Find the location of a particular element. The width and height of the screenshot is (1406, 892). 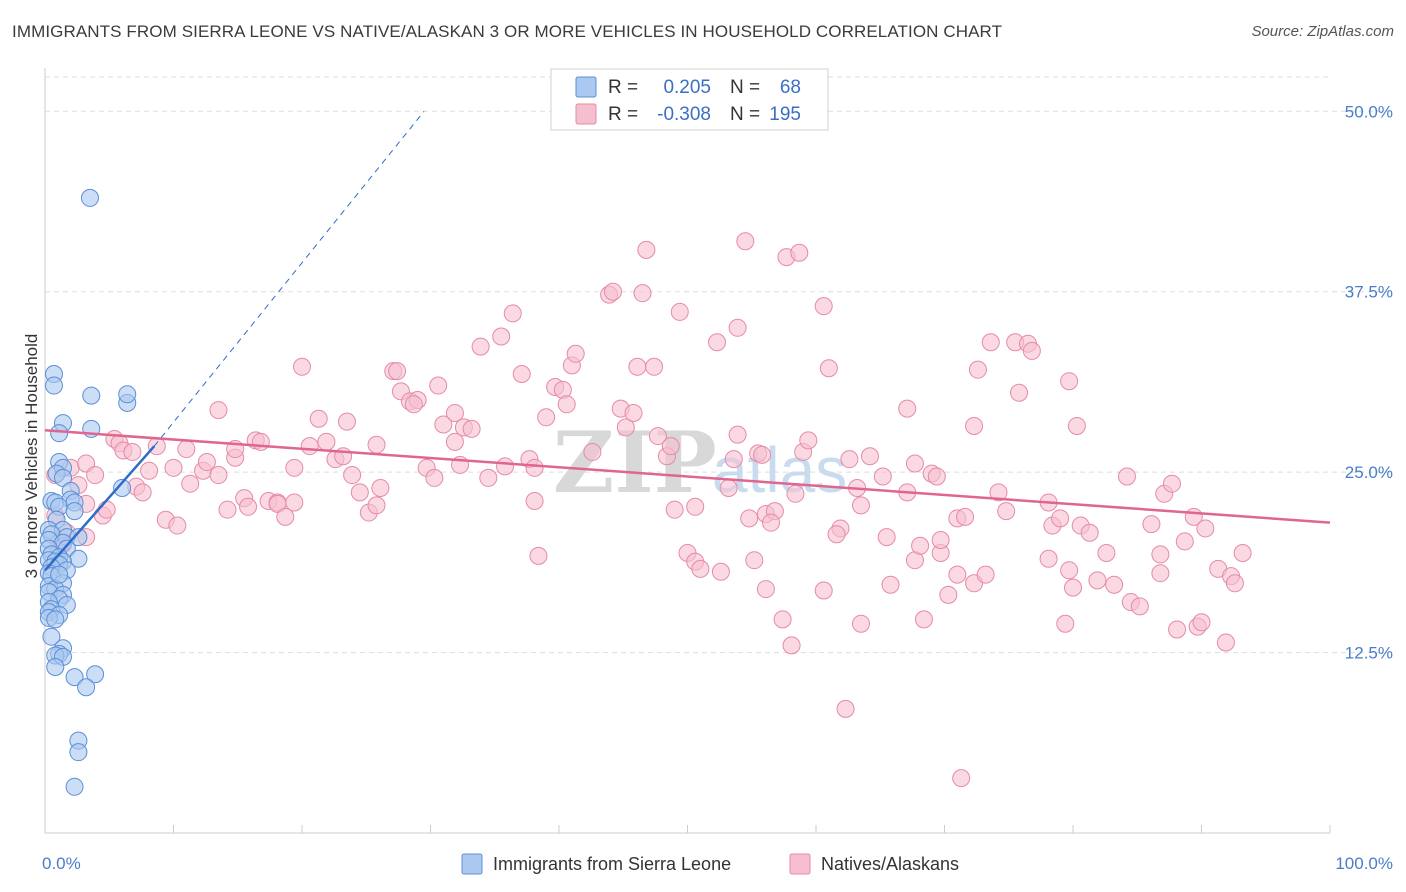

legend-r-value-2: -0.308 is located at coordinates (684, 114).